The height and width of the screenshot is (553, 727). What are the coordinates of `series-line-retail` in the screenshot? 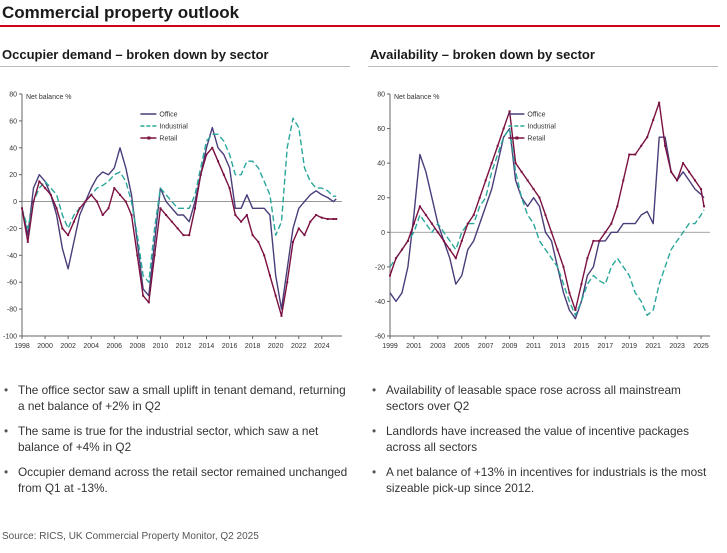 It's located at (179, 232).